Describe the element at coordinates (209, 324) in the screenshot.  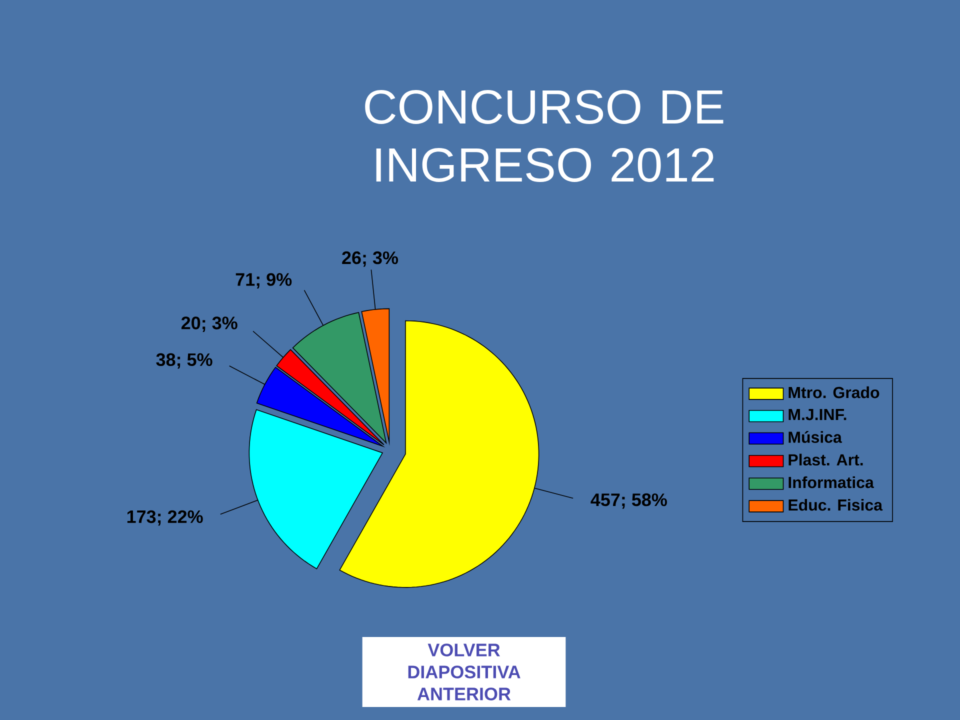
I see `data-label: 20; 3%` at that location.